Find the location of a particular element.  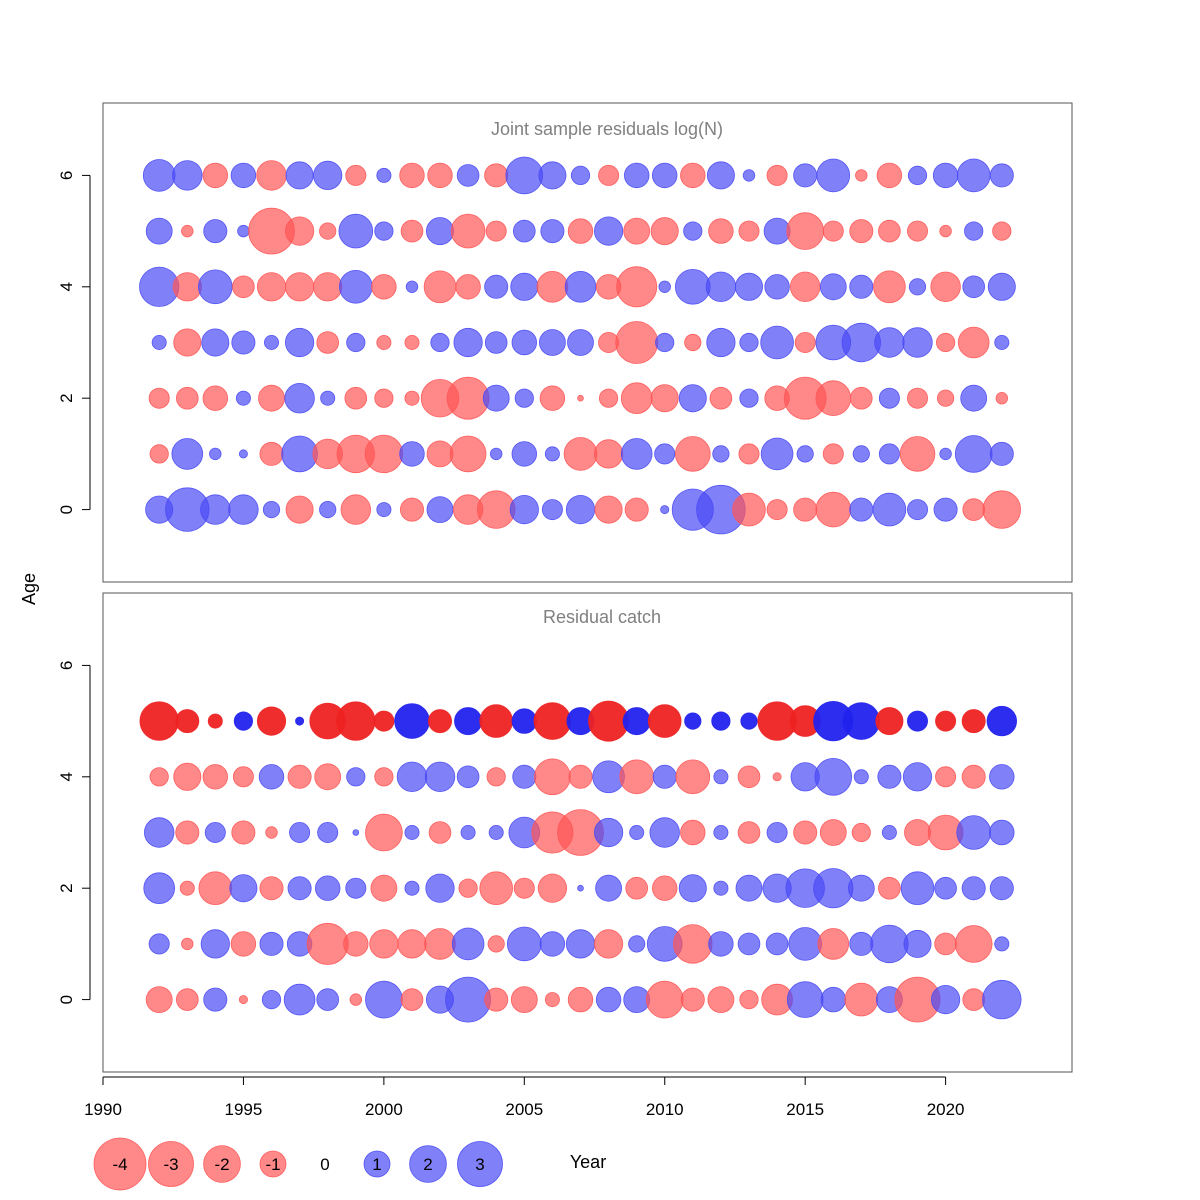

bubble-age-4-year-2005 is located at coordinates (524, 286).